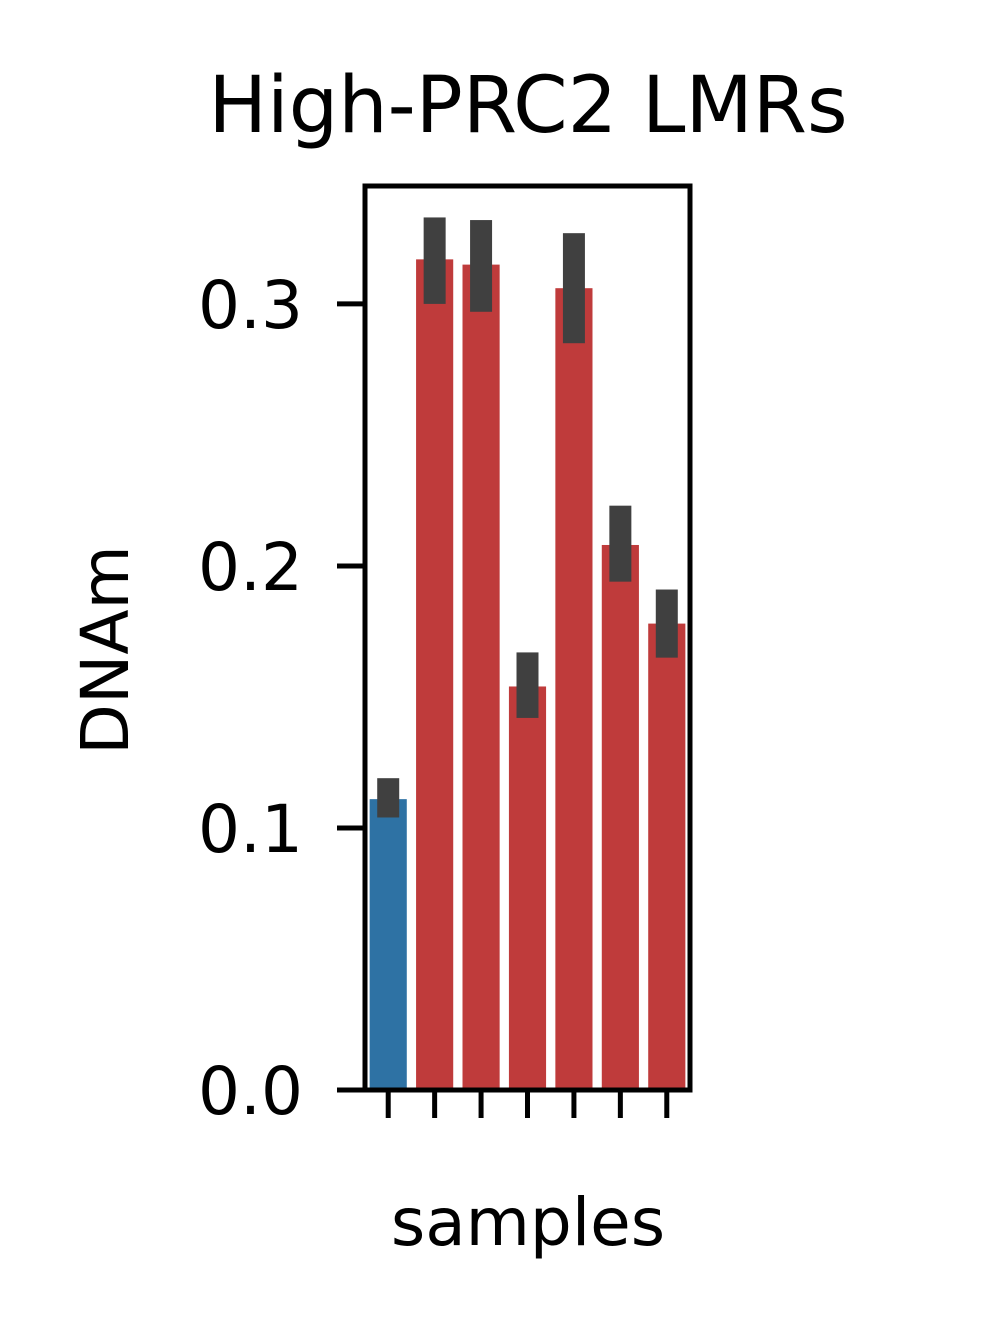 The image size is (997, 1328). I want to click on y-axis-label: DNAm, so click(105, 650).